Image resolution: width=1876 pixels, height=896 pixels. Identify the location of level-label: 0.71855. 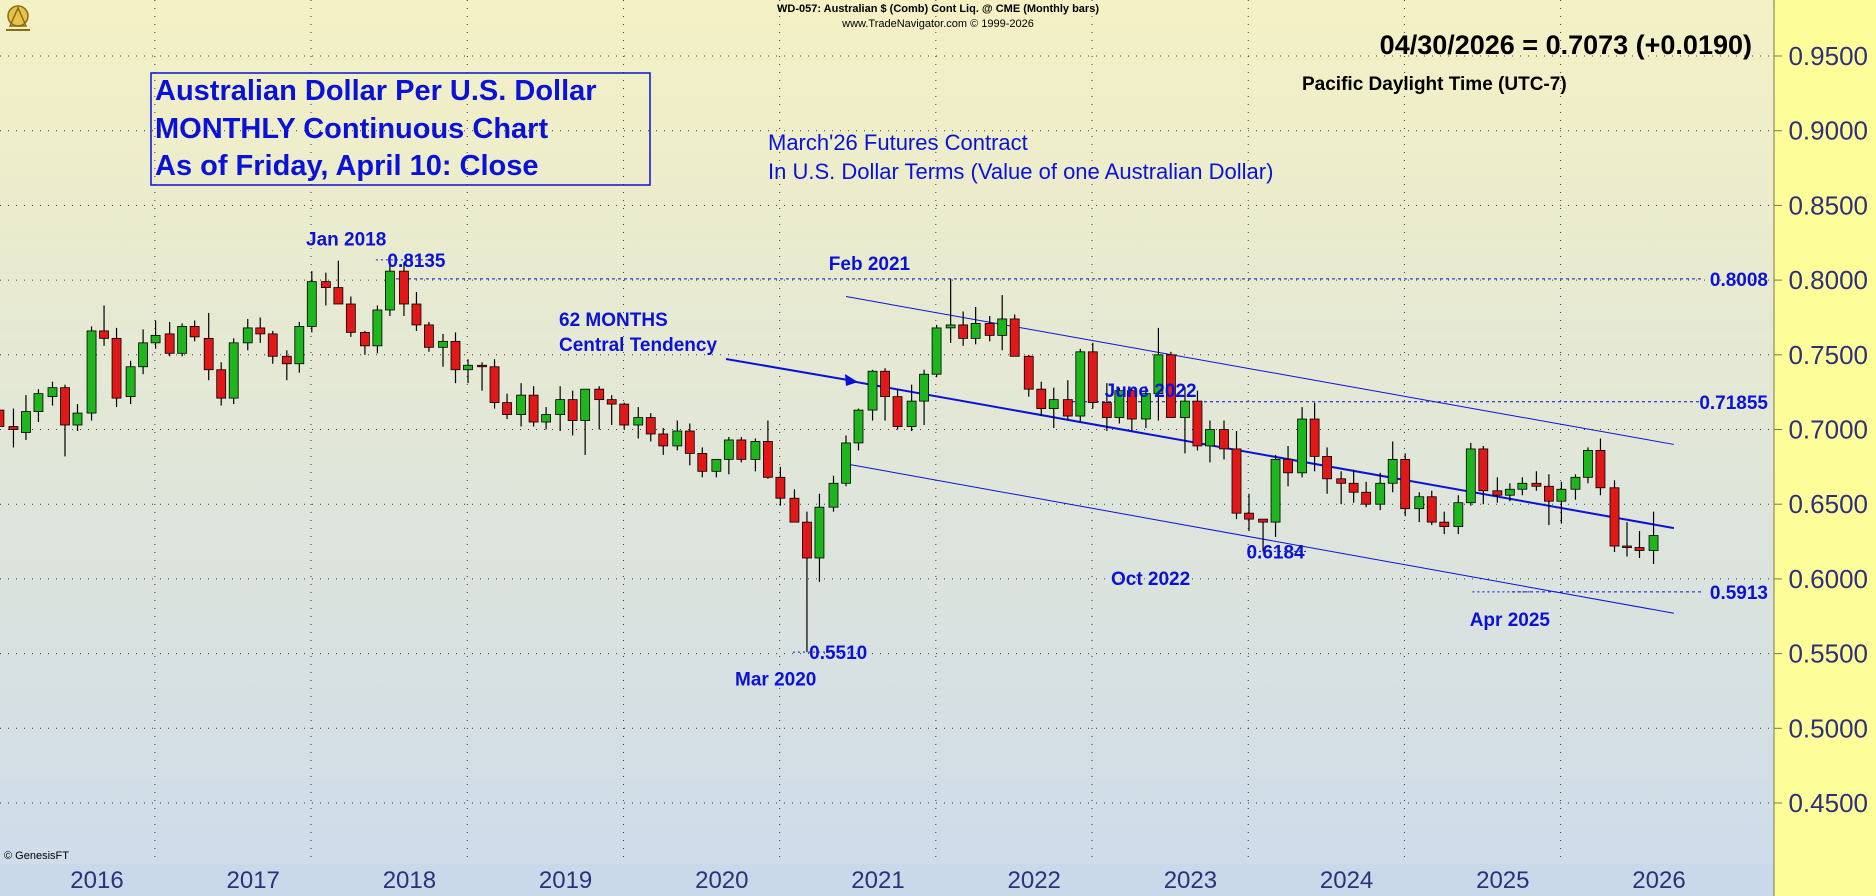
(1733, 403).